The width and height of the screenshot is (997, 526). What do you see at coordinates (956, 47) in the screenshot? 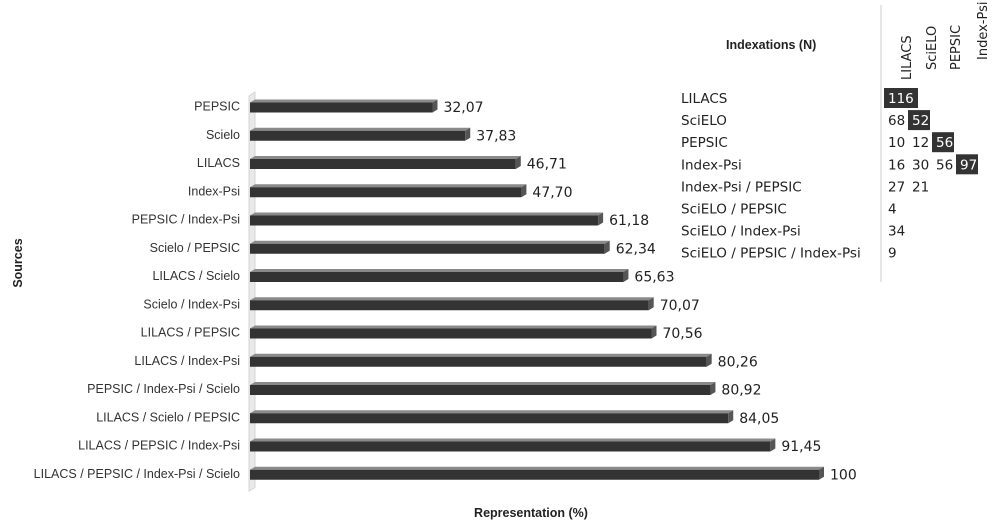
I see `table-column-header: PEPSIC` at bounding box center [956, 47].